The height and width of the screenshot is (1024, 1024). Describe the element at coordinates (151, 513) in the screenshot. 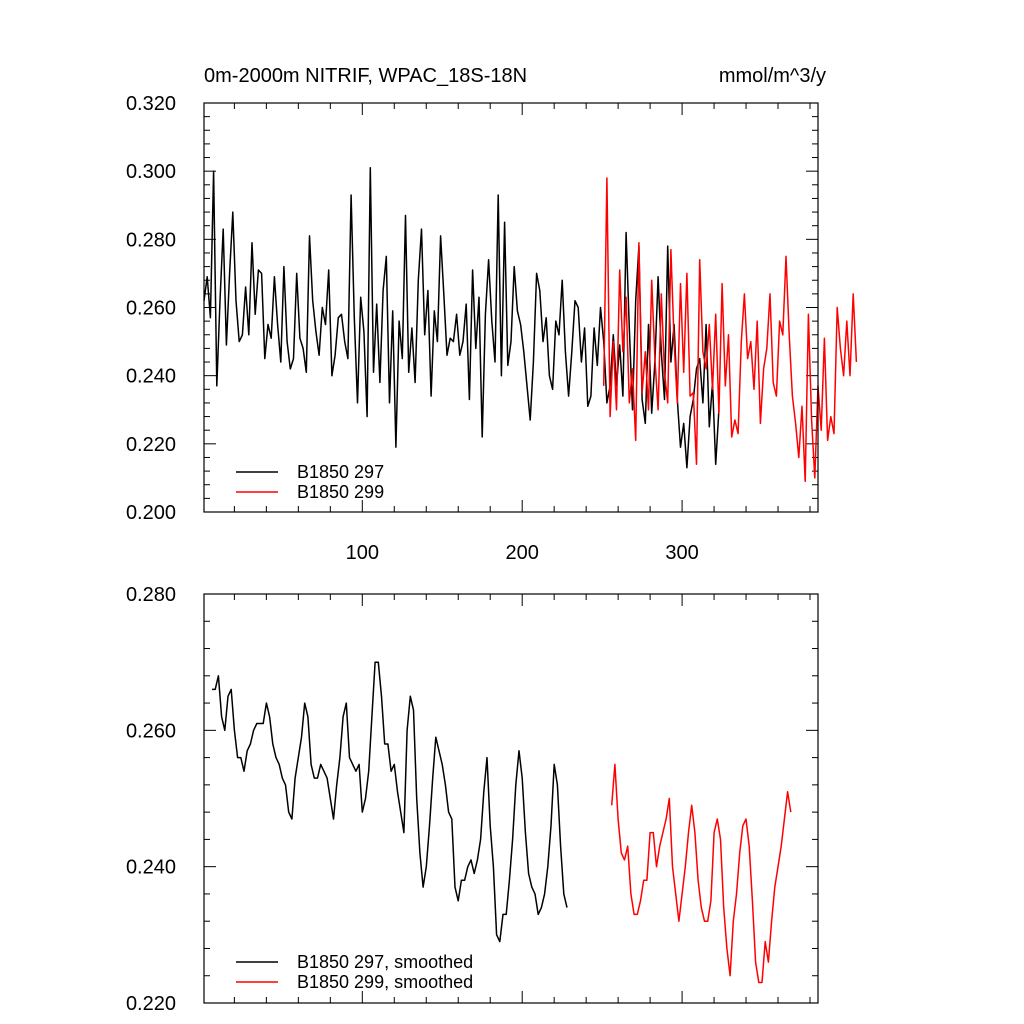

I see `y-tick-label: 0.200` at that location.